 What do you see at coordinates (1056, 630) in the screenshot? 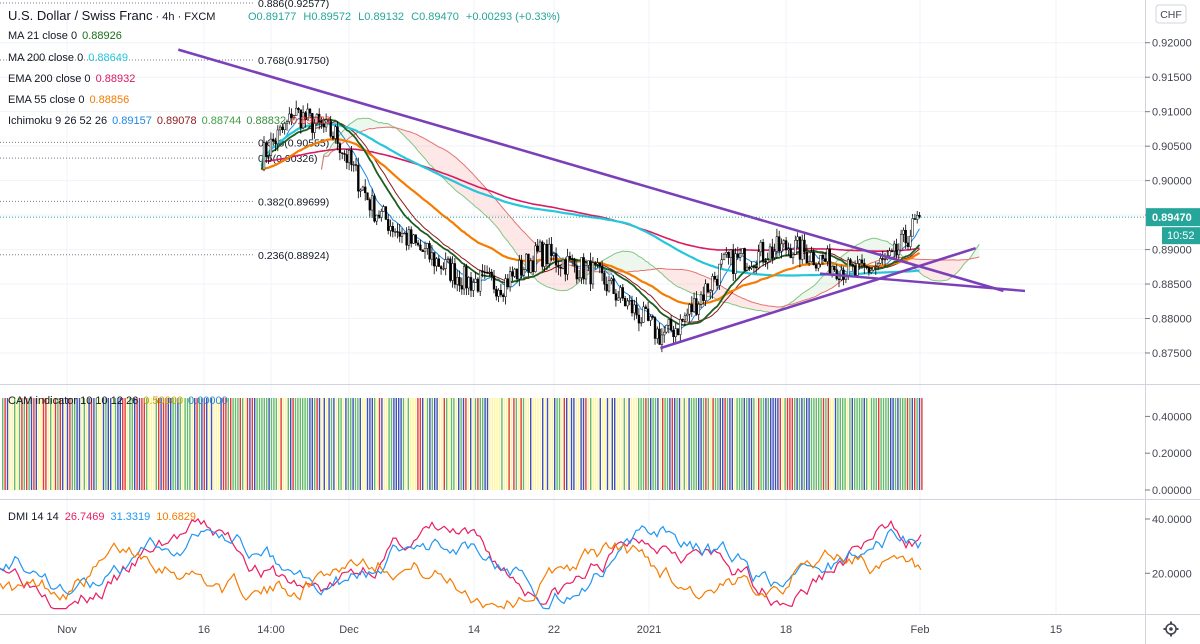
I see `time-tick-label: 15` at bounding box center [1056, 630].